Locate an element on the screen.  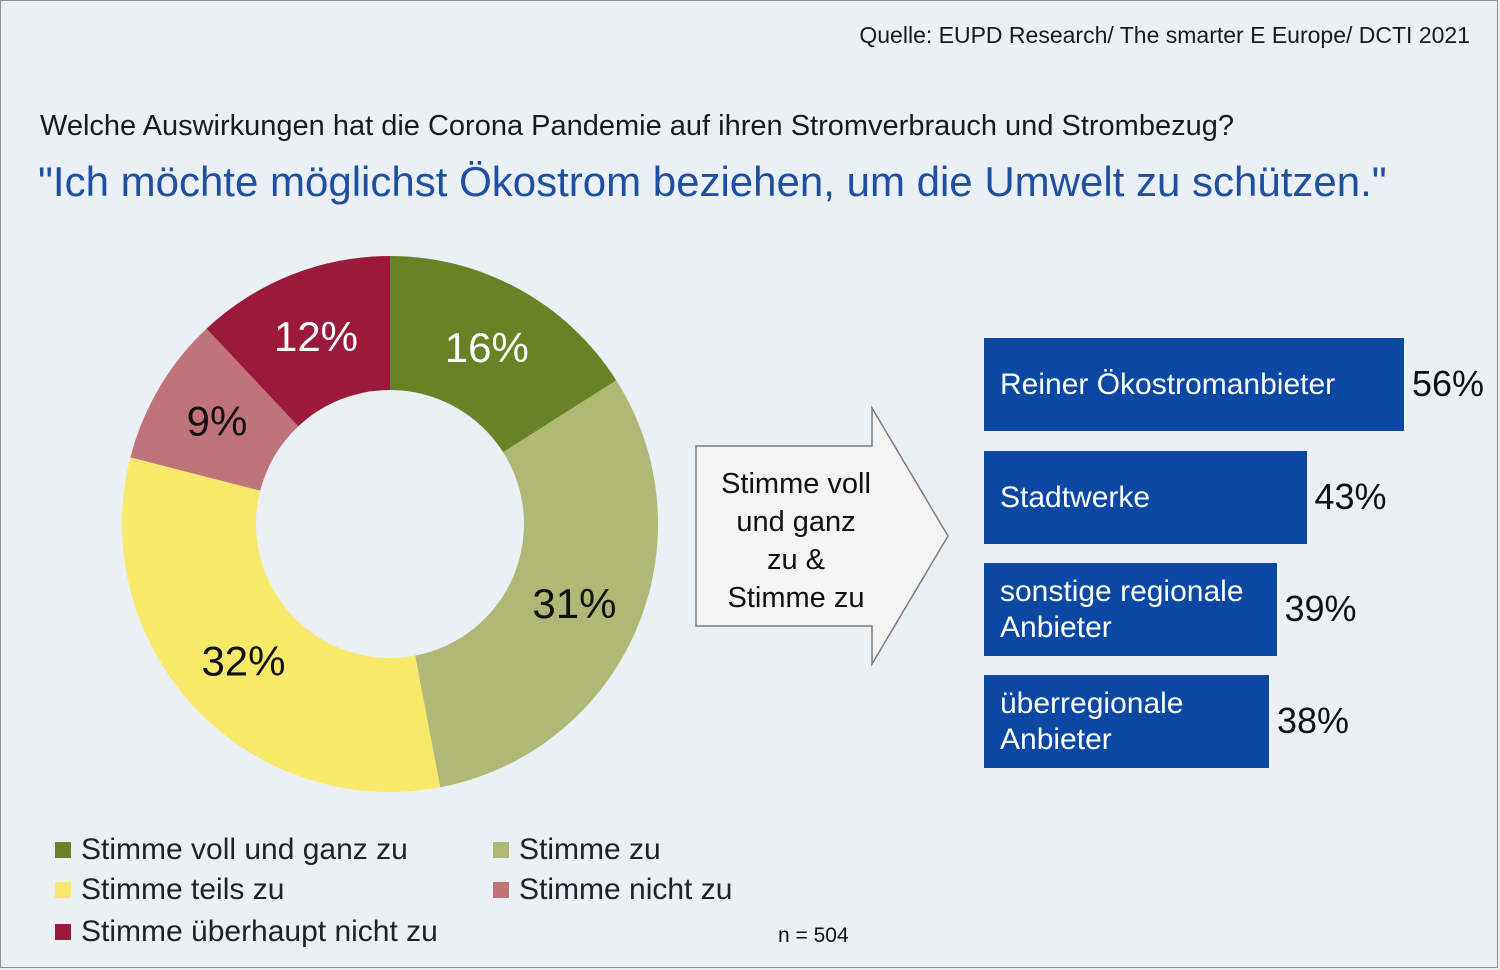
bar-0: Reiner Ökostromanbieter is located at coordinates (1194, 384).